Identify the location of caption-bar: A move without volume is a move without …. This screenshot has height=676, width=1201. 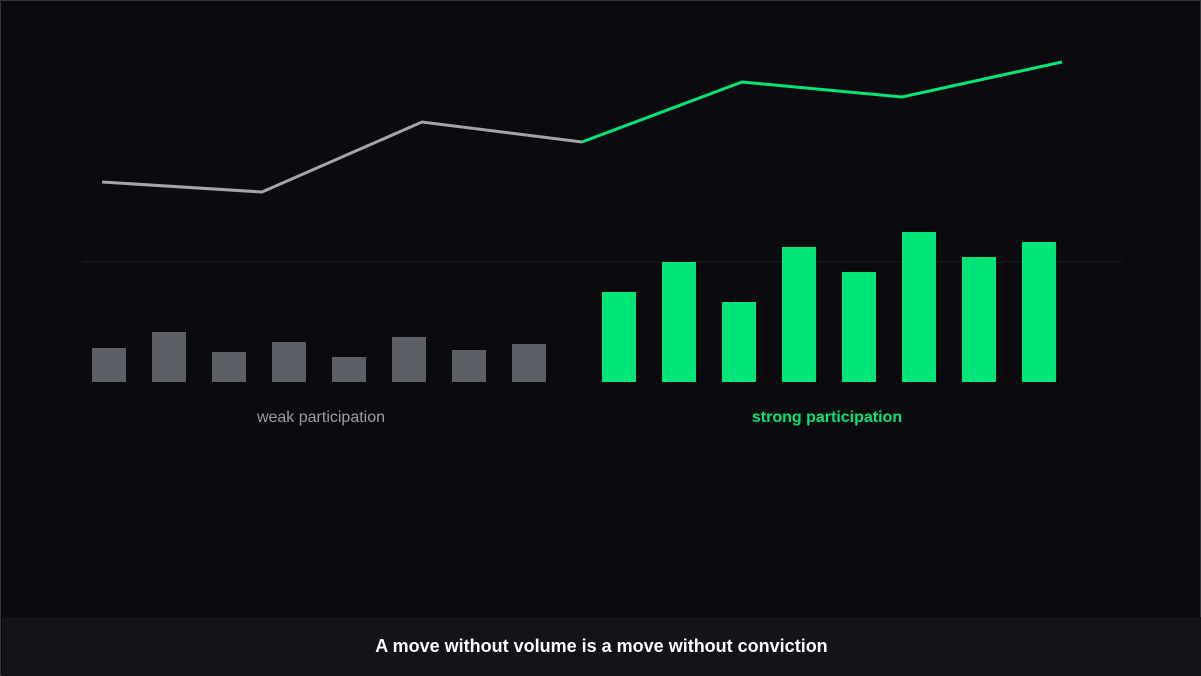
(601, 646).